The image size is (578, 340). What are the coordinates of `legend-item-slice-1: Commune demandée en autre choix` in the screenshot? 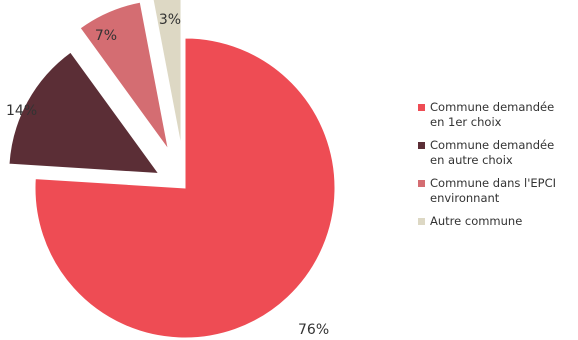 It's located at (498, 153).